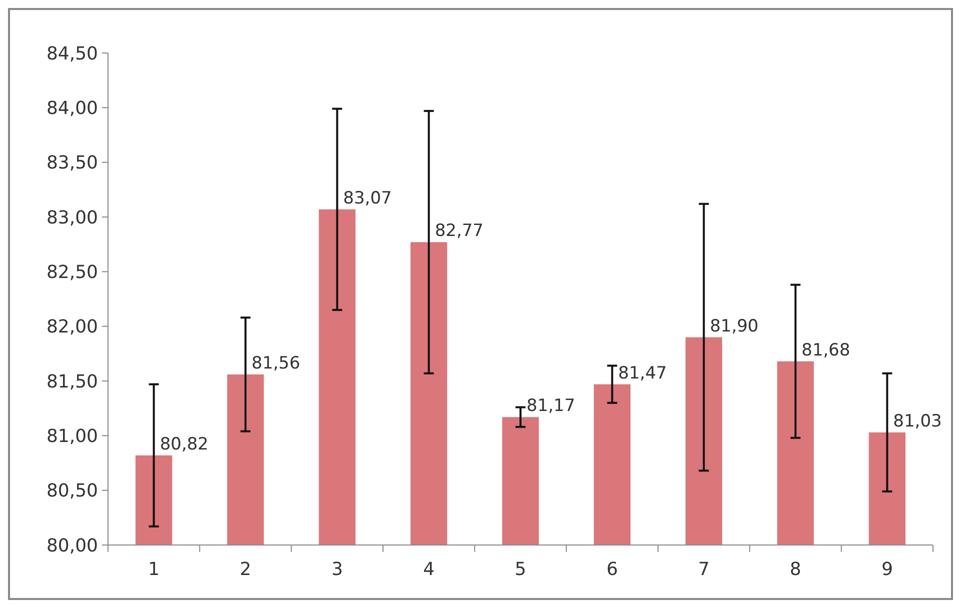 The image size is (961, 608). I want to click on x-tick-label: 7, so click(704, 569).